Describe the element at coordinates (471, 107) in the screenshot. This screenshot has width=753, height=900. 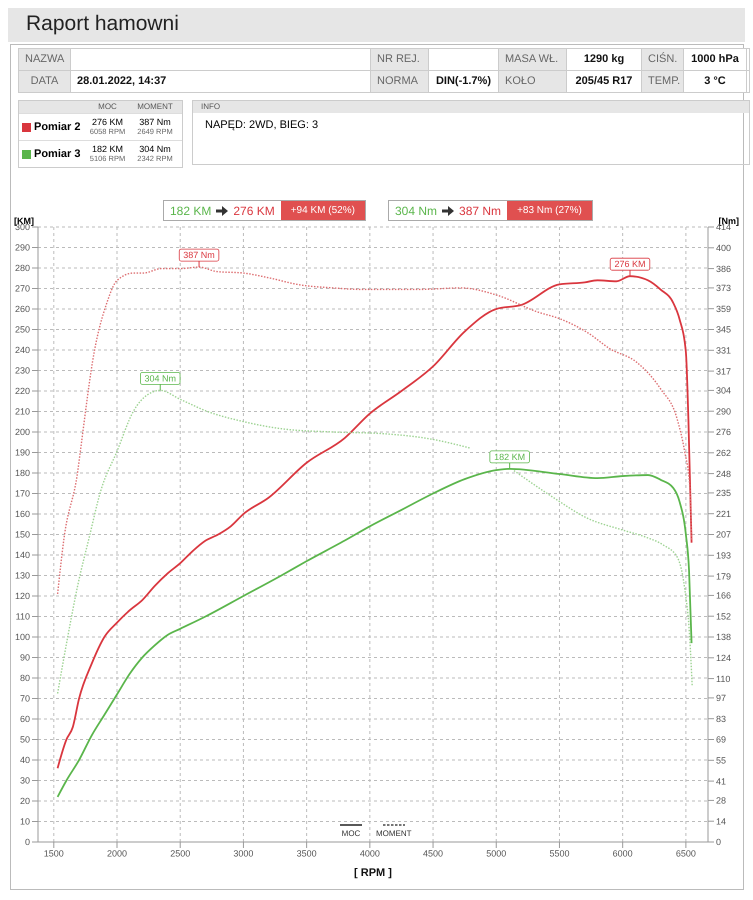
I see `text: INFO` at that location.